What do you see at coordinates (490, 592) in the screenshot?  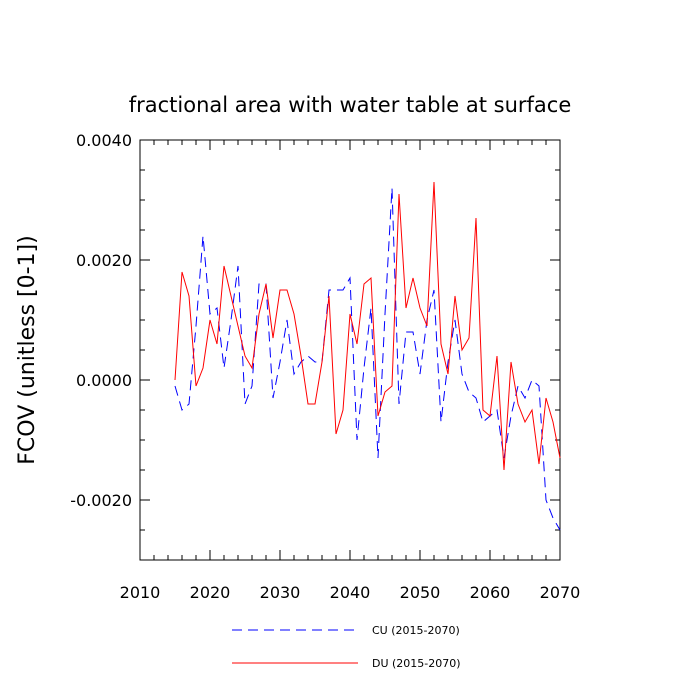 I see `x-tick-label: 2060` at bounding box center [490, 592].